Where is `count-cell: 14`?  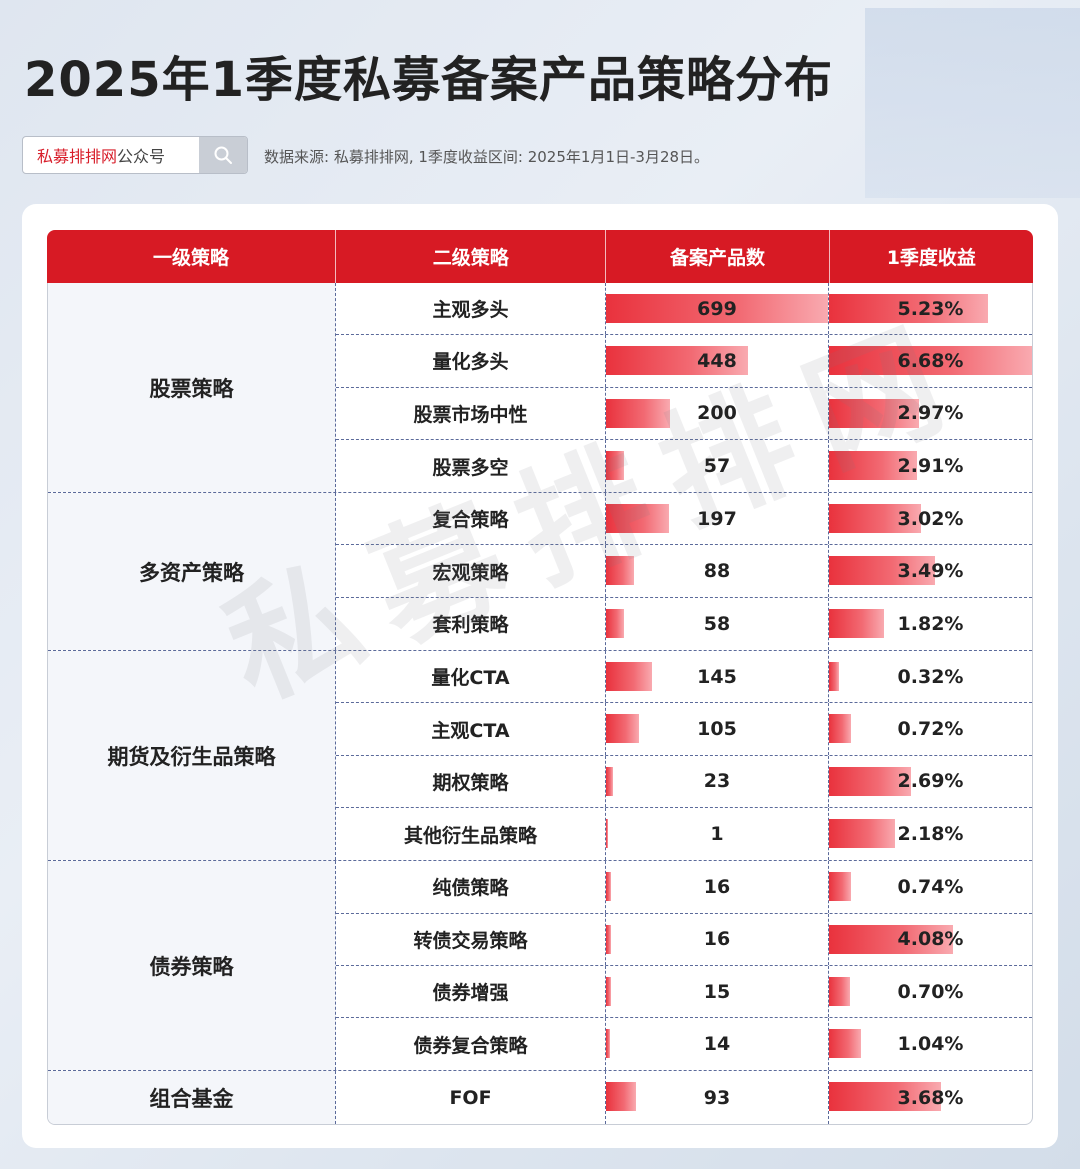 count-cell: 14 is located at coordinates (717, 1044).